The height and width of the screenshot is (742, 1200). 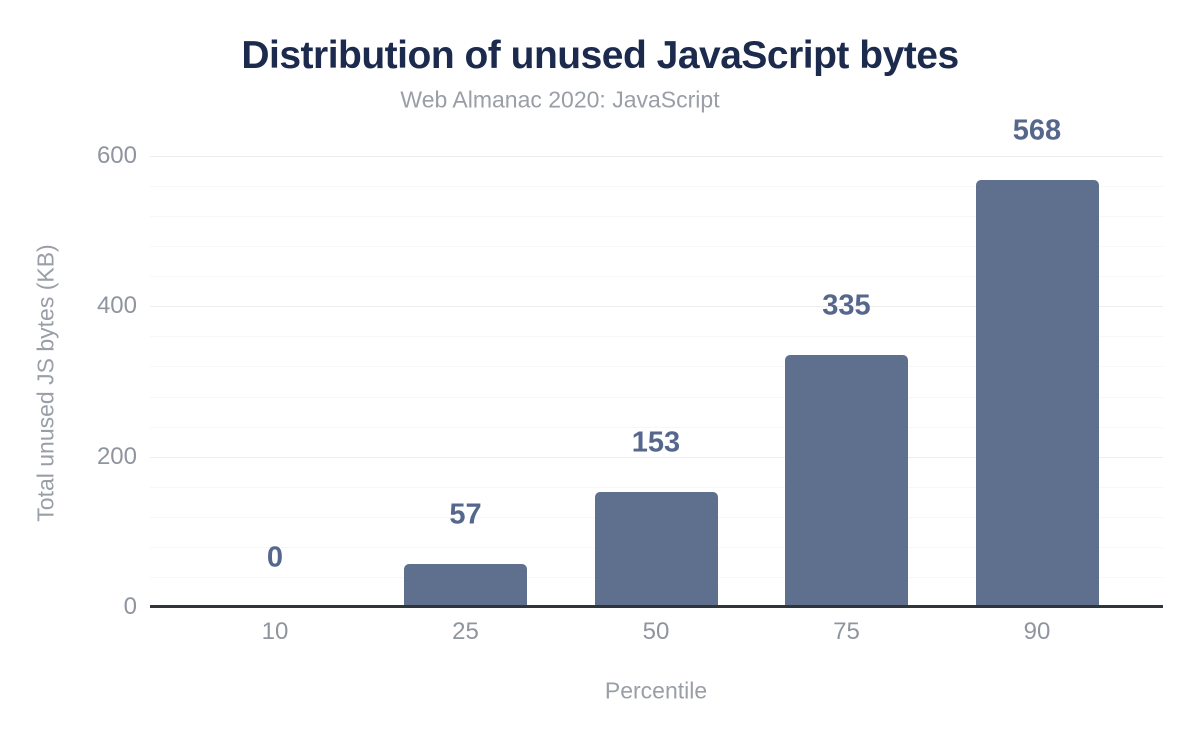 I want to click on value-label: 153, so click(x=656, y=442).